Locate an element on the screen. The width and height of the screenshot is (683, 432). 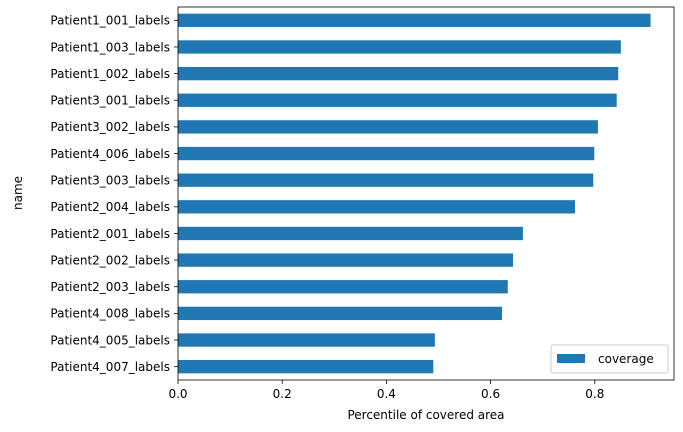
x-tick-label: 0.8 is located at coordinates (594, 394).